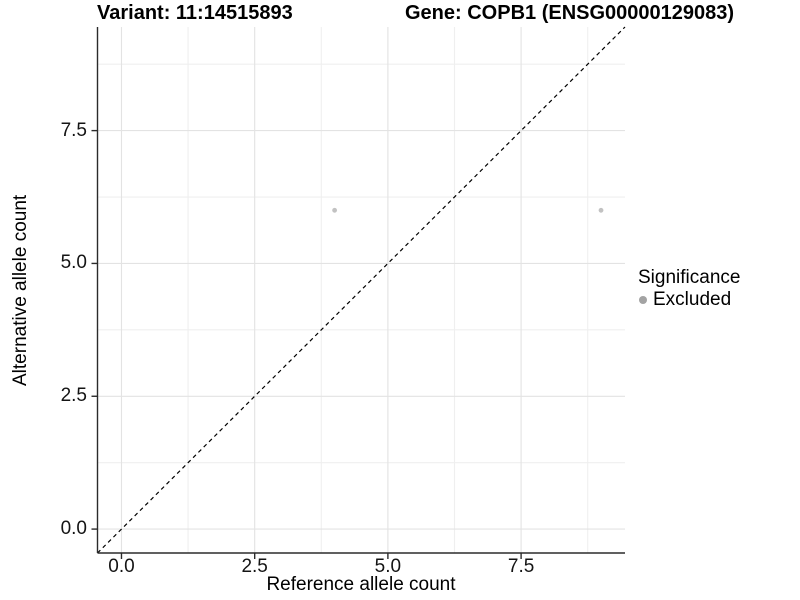 Image resolution: width=800 pixels, height=600 pixels. What do you see at coordinates (20, 290) in the screenshot?
I see `y-axis-title: Alternative allele count` at bounding box center [20, 290].